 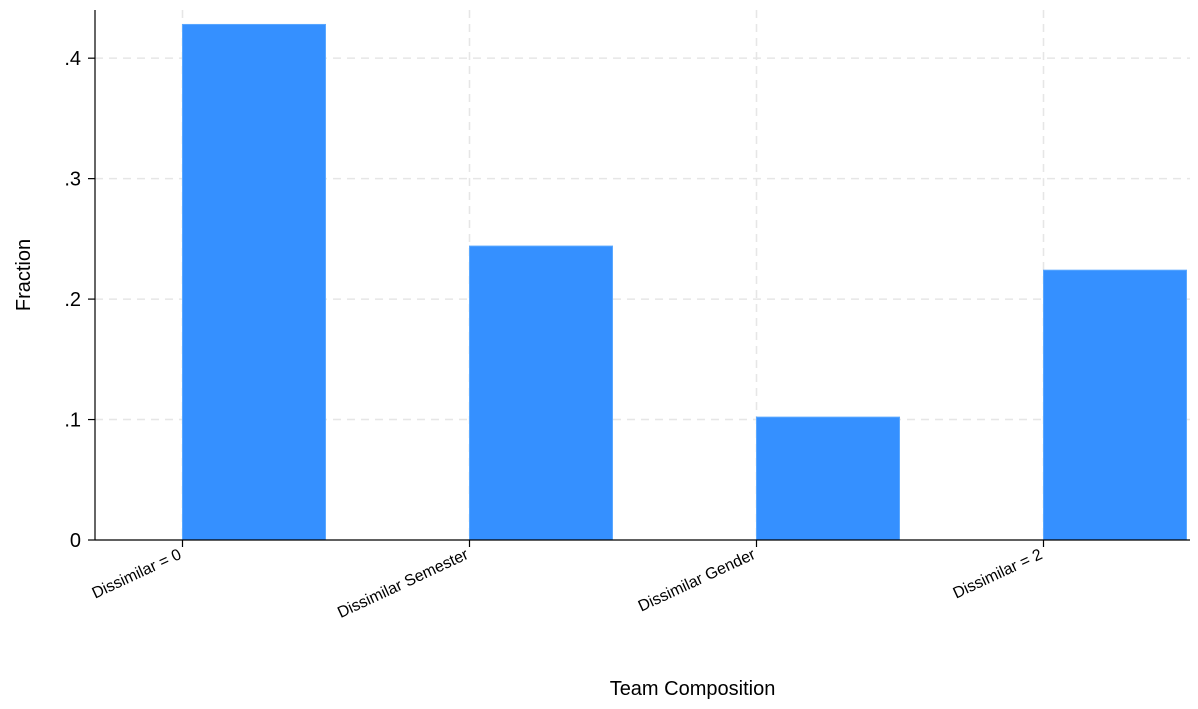 I want to click on y-ticks: 0 .1 .2 .3 .4, so click(x=79, y=300).